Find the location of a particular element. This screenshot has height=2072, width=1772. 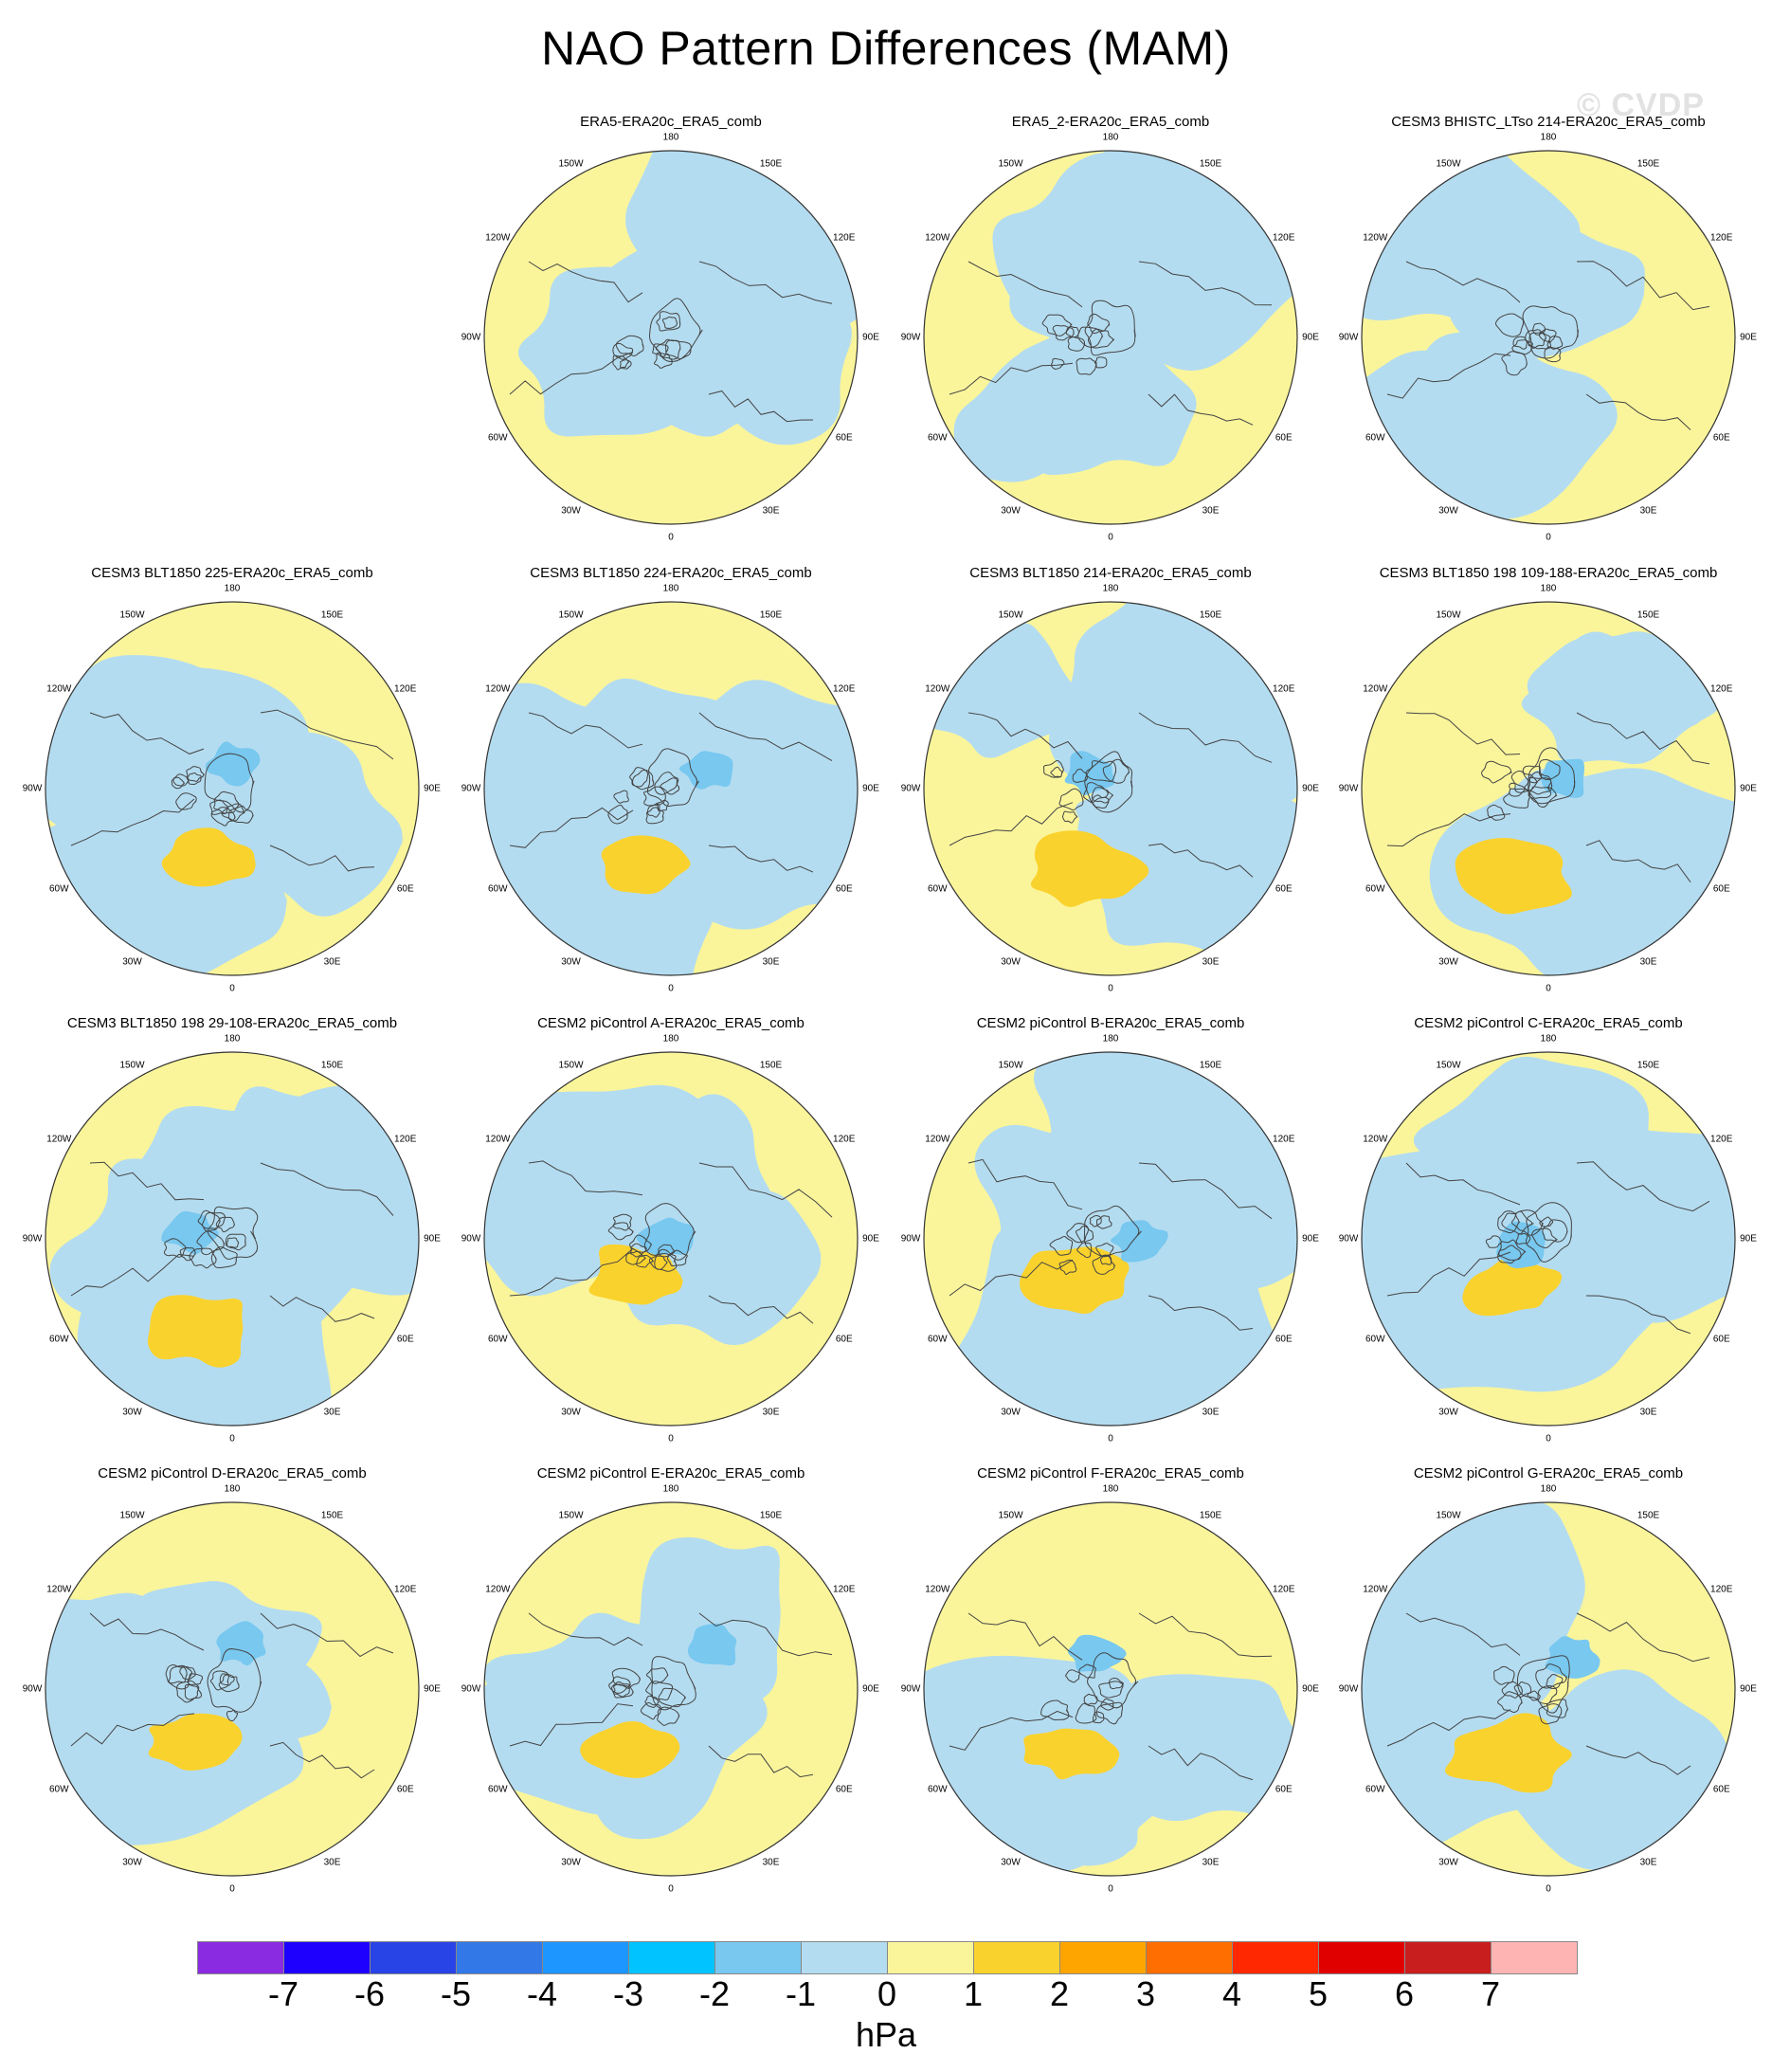

longitude-label: 0 is located at coordinates (232, 1439).